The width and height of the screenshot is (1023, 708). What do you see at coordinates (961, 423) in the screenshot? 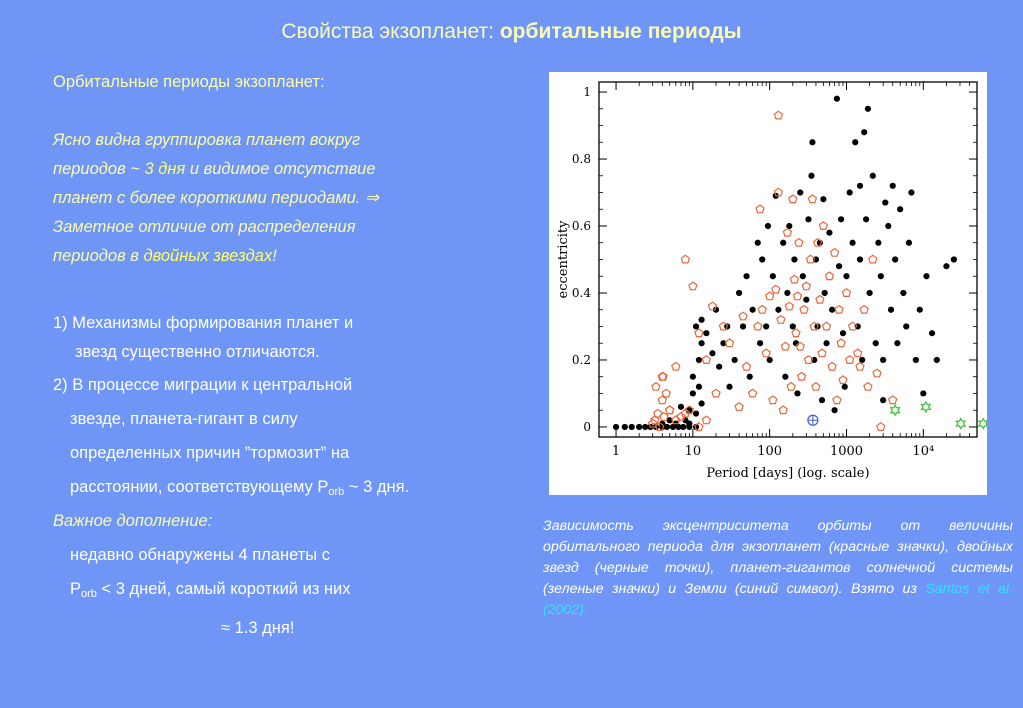
I see `solar-giant-point` at bounding box center [961, 423].